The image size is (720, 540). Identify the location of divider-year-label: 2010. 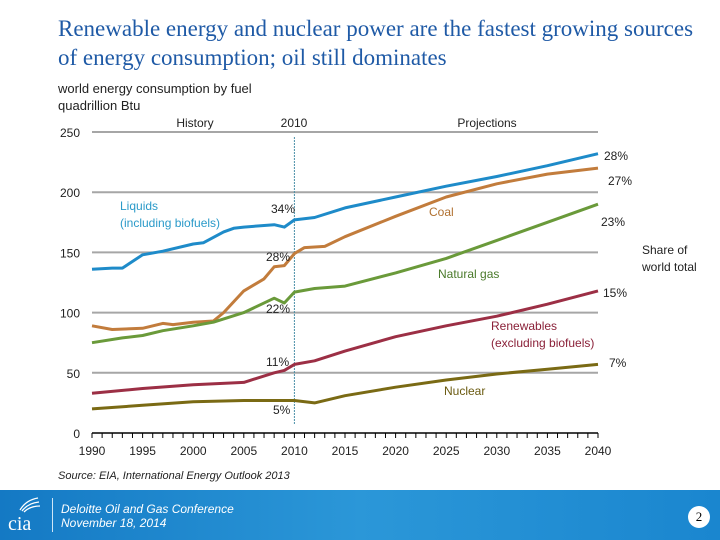
(294, 123).